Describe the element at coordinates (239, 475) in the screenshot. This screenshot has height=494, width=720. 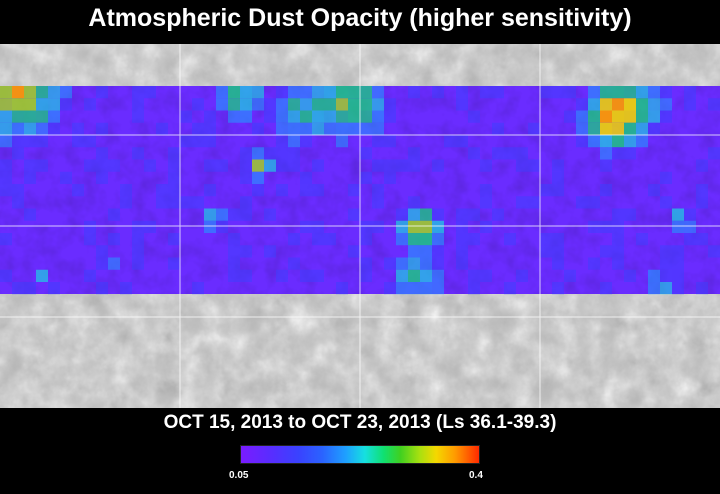
I see `colorbar-min-label: 0.05` at that location.